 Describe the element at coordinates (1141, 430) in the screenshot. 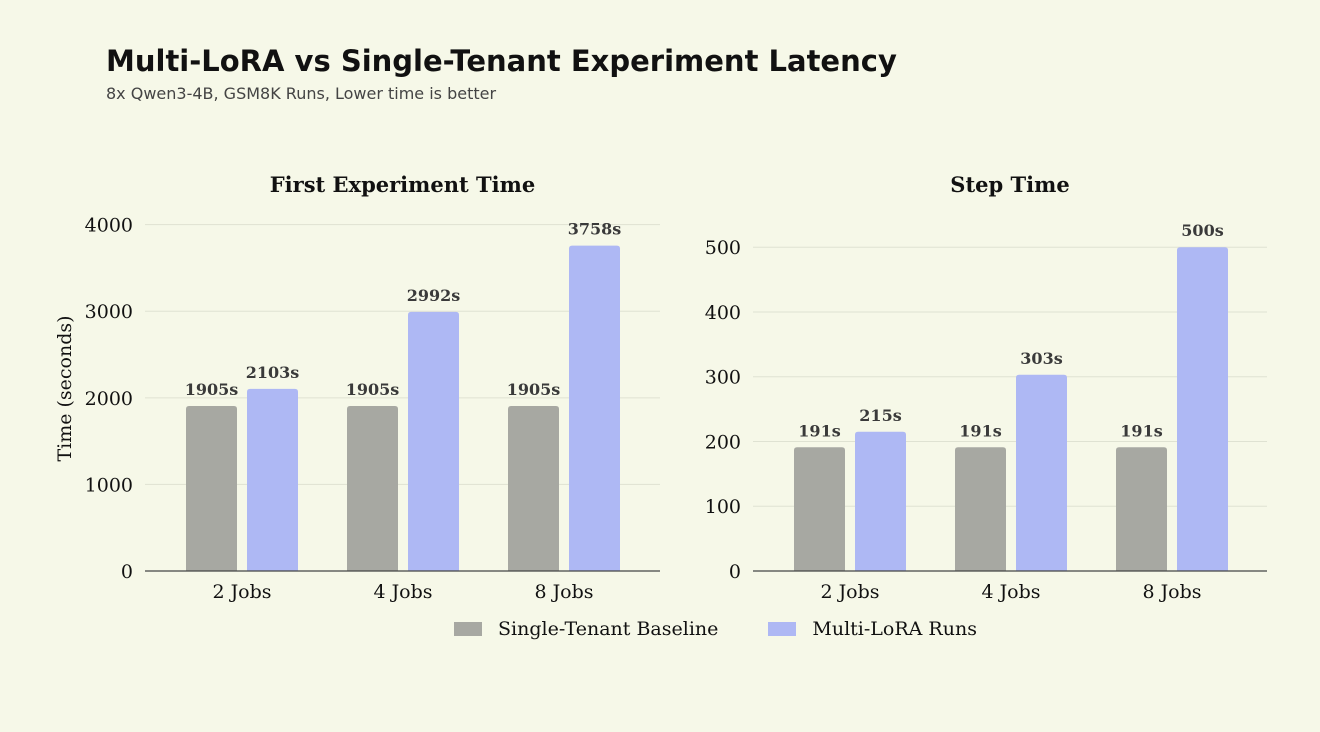

I see `data-label-1-2-0: 191s` at that location.